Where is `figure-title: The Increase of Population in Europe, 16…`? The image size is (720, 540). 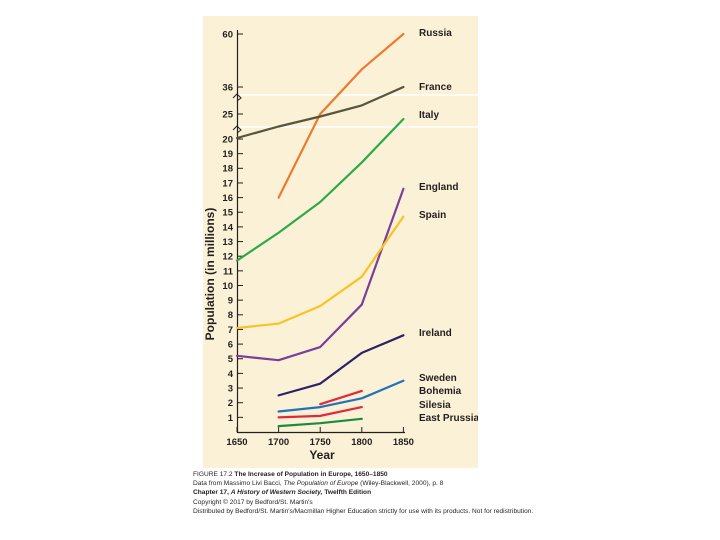
figure-title: The Increase of Population in Europe, 16… is located at coordinates (311, 474).